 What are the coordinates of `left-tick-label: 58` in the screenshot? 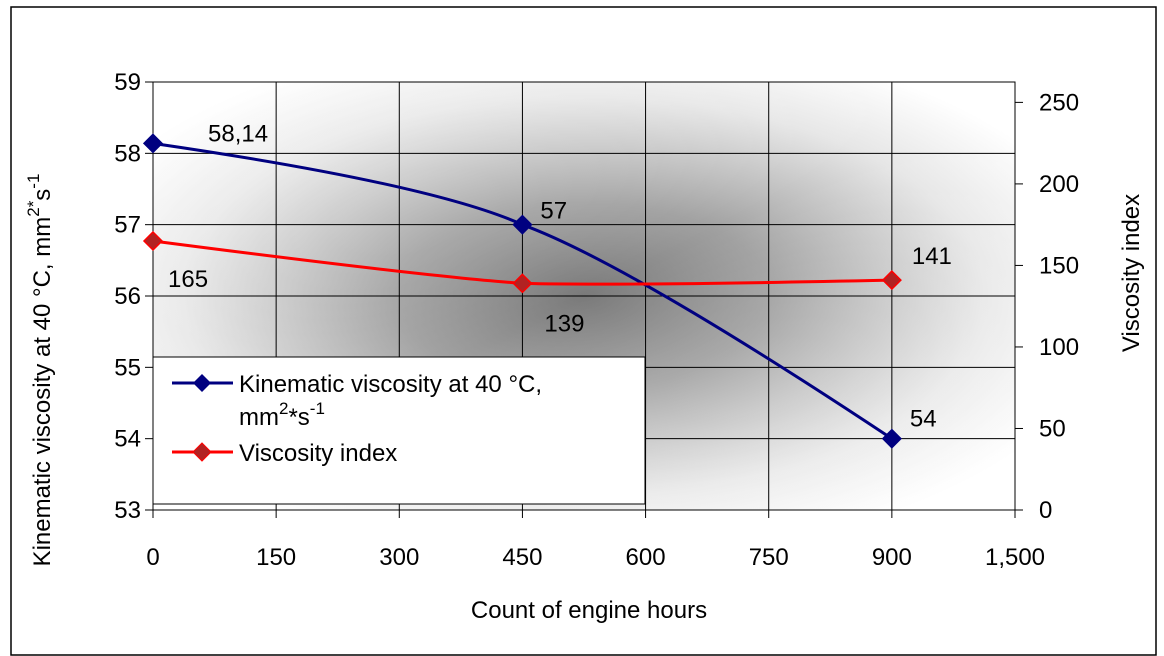 It's located at (127, 153).